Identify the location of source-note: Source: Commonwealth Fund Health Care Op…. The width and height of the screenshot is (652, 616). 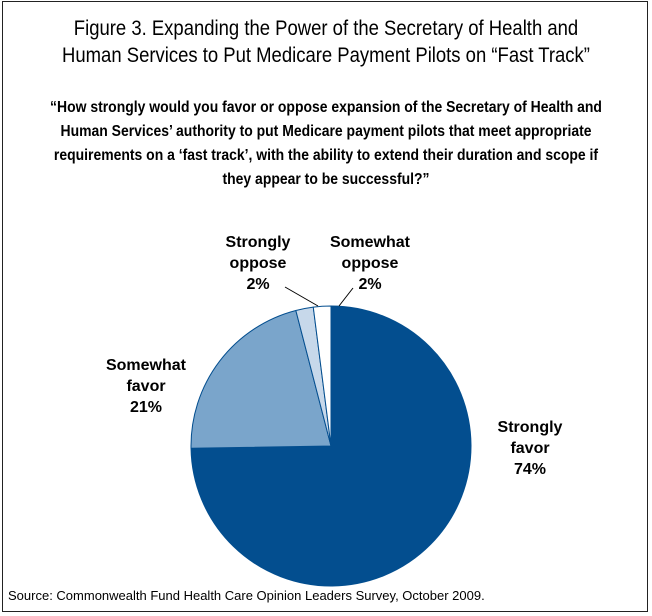
(248, 595).